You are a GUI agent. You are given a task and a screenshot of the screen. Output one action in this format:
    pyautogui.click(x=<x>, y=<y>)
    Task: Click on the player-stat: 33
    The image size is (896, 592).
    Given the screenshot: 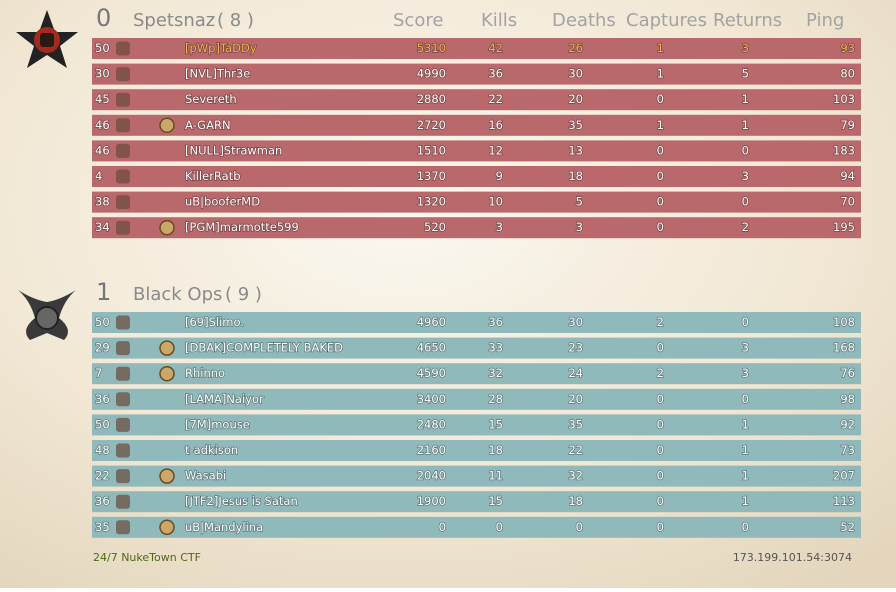 What is the action you would take?
    pyautogui.click(x=495, y=348)
    